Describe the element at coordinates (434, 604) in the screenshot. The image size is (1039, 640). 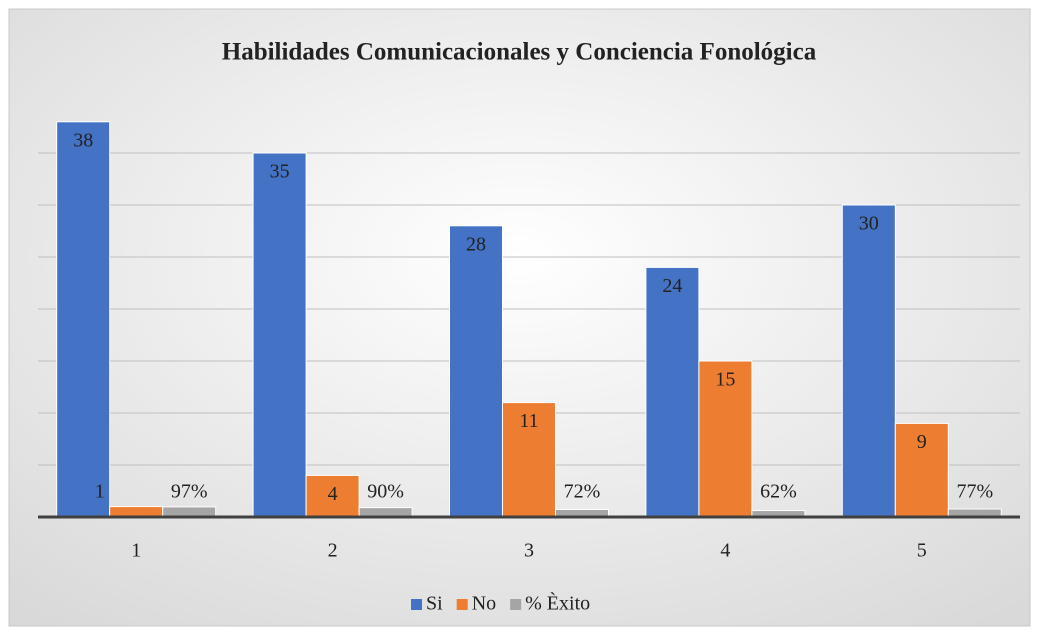
I see `legend-label: Si` at that location.